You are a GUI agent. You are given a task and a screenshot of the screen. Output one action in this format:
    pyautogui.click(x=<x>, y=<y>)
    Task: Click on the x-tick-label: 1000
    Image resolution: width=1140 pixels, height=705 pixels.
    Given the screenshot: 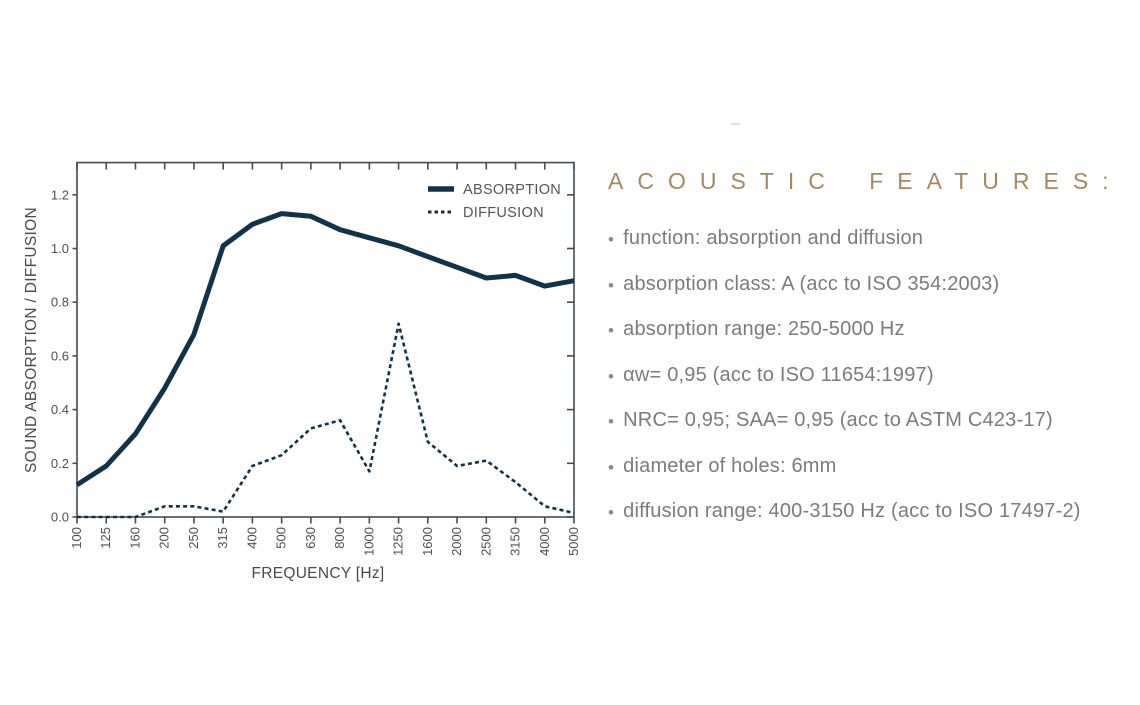 What is the action you would take?
    pyautogui.click(x=368, y=541)
    